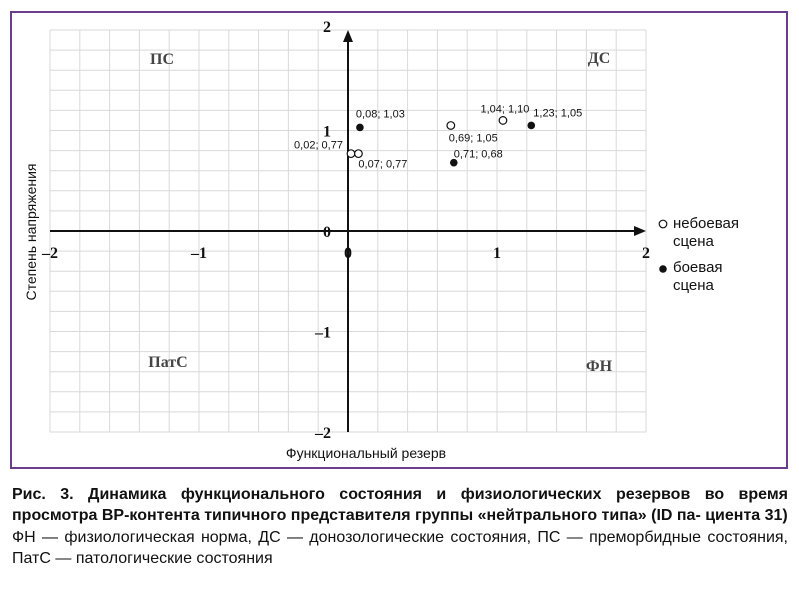 The image size is (799, 602). What do you see at coordinates (31, 231) in the screenshot?
I see `y-axis-label: Степень напряжения` at bounding box center [31, 231].